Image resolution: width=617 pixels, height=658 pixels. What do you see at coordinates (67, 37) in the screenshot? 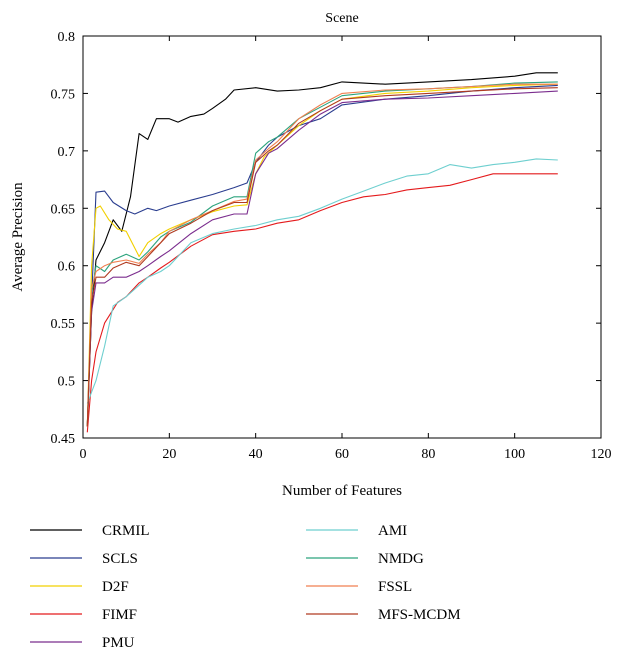
I see `y-tick-label: 0.8` at bounding box center [67, 37].